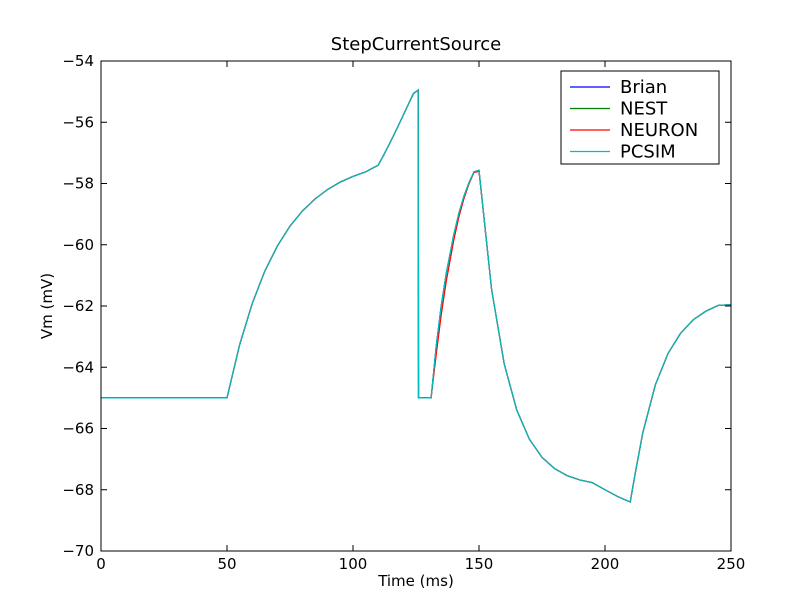  Describe the element at coordinates (47, 306) in the screenshot. I see `y-axis-label: Vm (mV)` at that location.